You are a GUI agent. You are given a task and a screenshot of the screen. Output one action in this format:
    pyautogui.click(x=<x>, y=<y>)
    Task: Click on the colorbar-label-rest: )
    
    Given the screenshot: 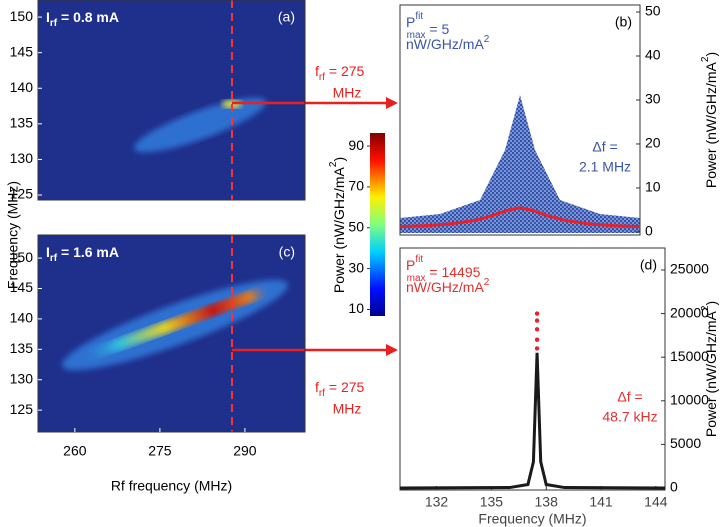 What is the action you would take?
    pyautogui.click(x=339, y=159)
    